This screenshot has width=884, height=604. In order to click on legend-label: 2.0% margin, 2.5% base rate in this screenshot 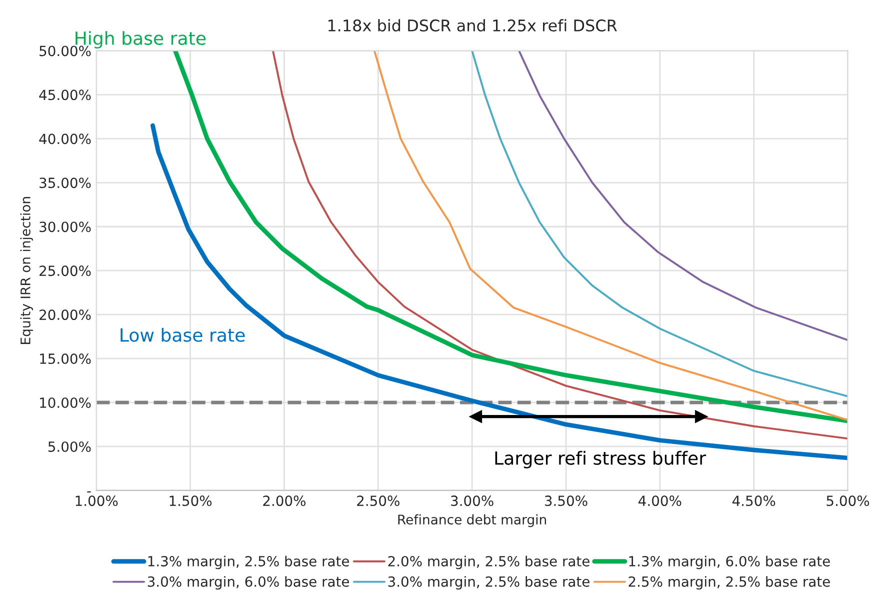, I will do `click(489, 563)`.